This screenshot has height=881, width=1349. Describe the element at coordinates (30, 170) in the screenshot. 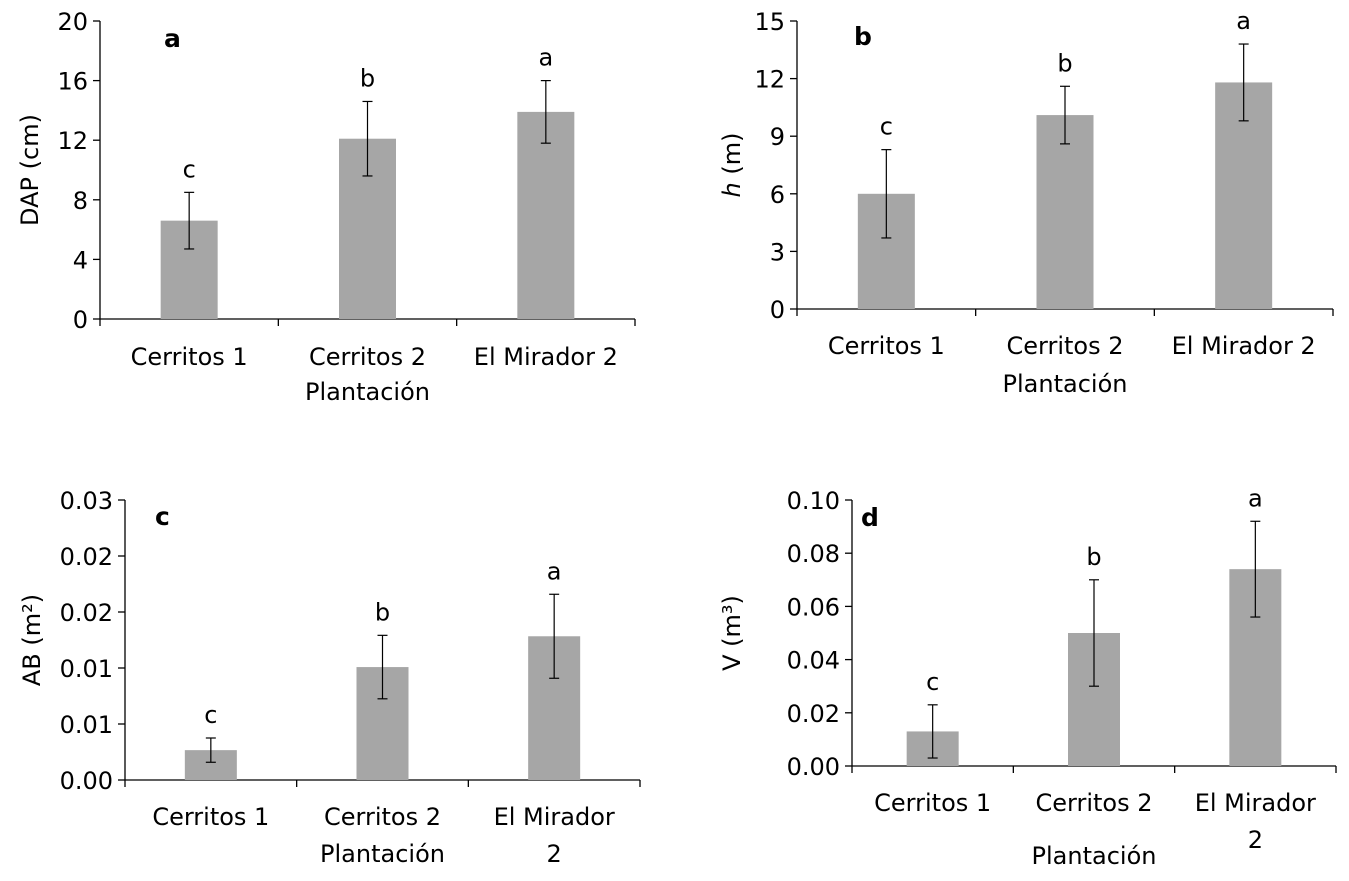

I see `y-axis-title: DAP (cm)` at that location.